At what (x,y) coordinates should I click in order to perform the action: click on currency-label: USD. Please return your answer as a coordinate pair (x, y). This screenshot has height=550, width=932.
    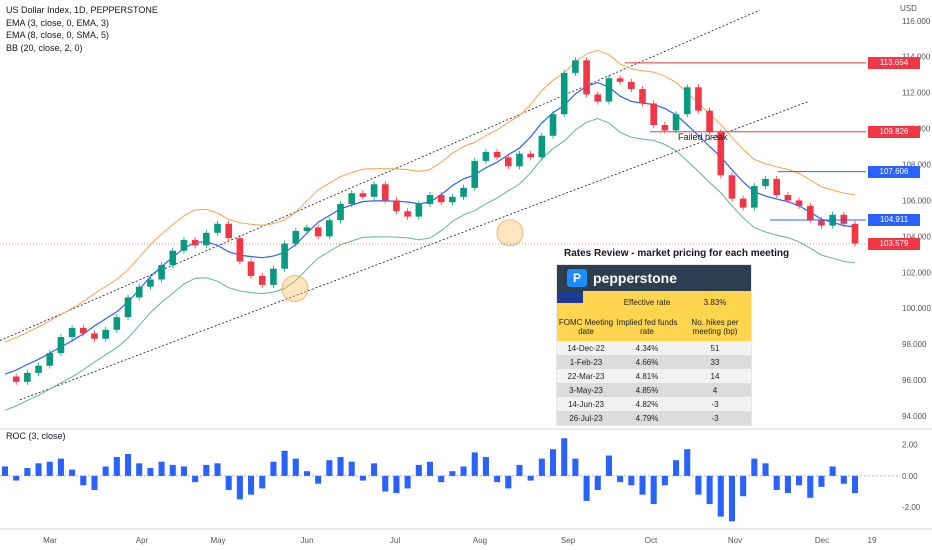
    Looking at the image, I should click on (908, 8).